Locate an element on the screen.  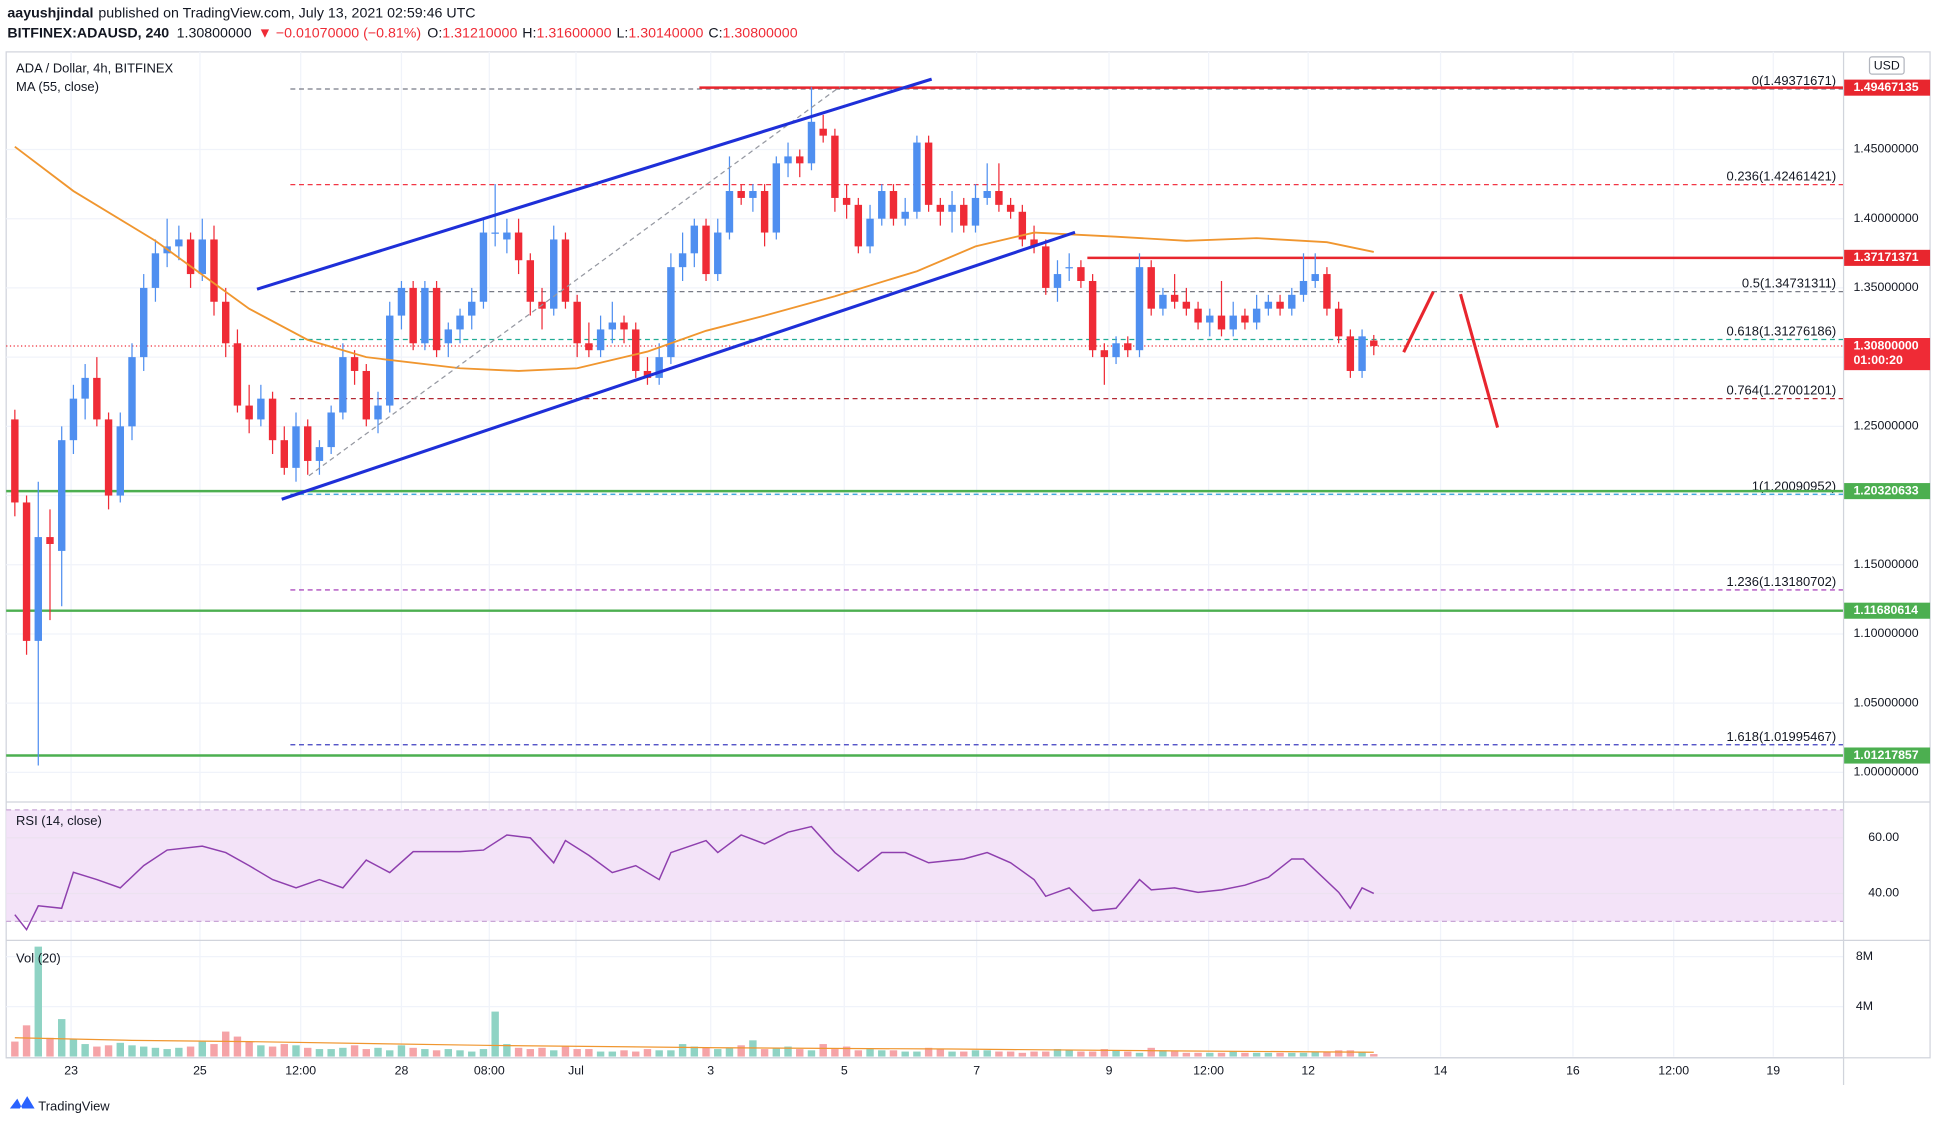
rsi-line is located at coordinates (694, 878).